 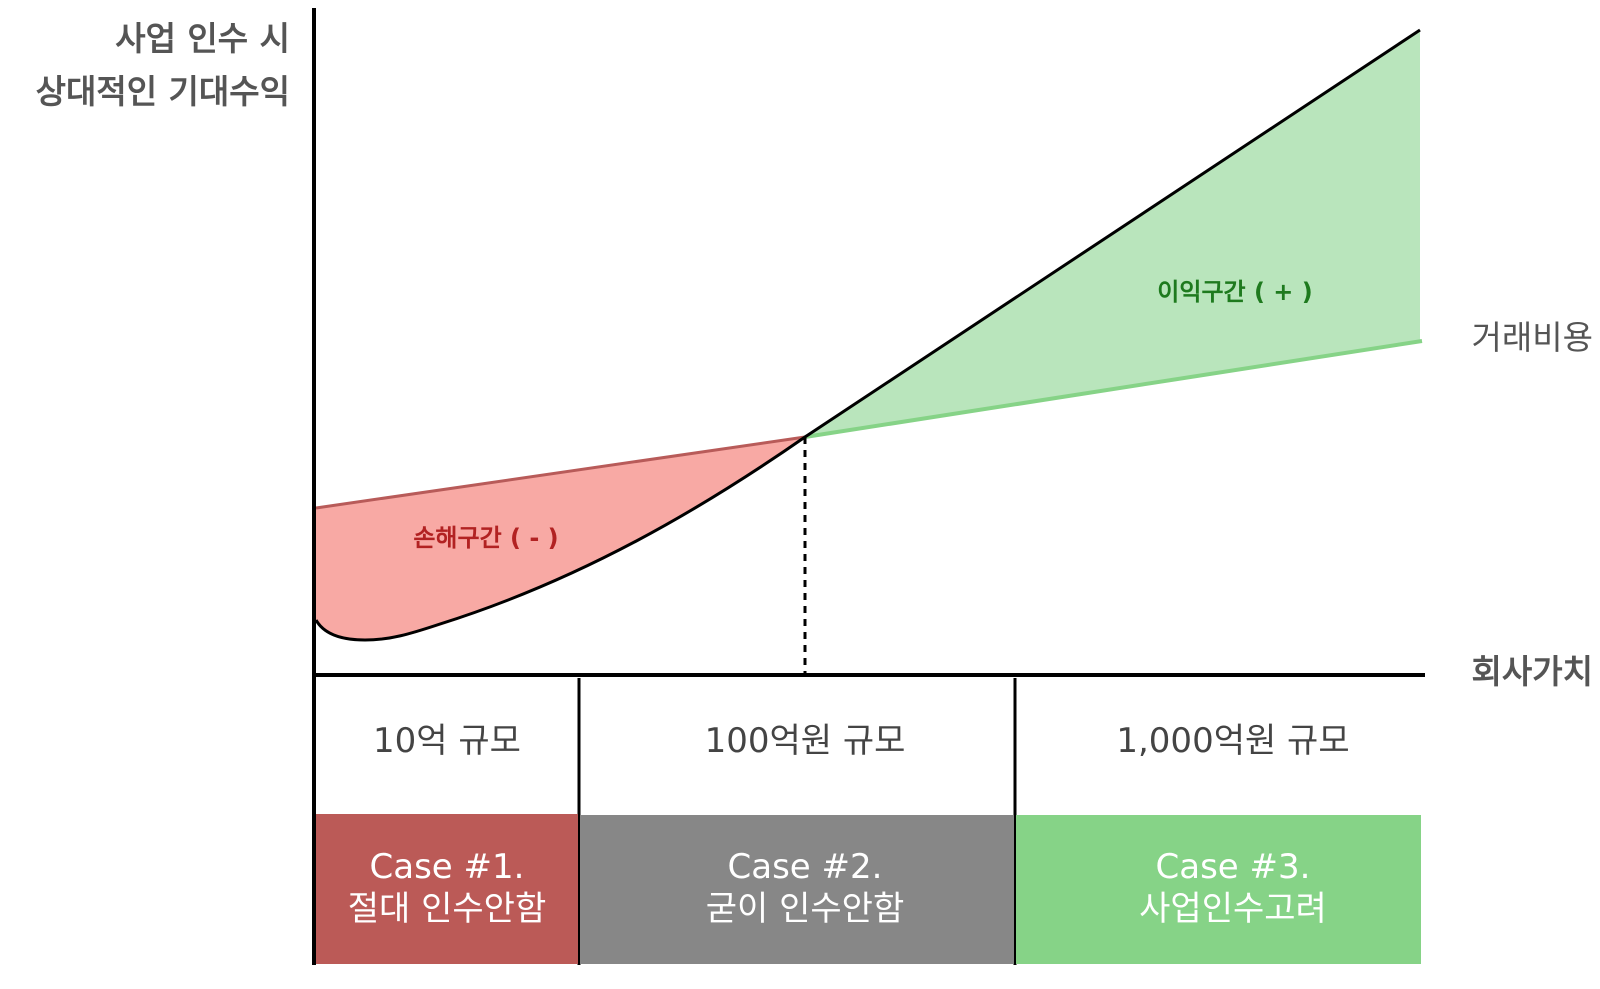 What do you see at coordinates (1233, 867) in the screenshot?
I see `case-3-title: Case #3.` at bounding box center [1233, 867].